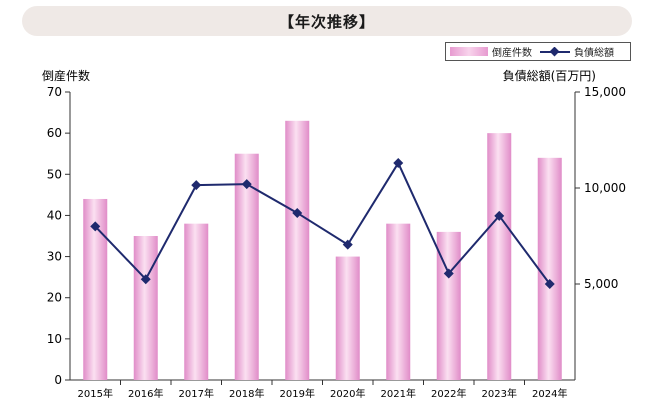 The height and width of the screenshot is (410, 650). Describe the element at coordinates (601, 284) in the screenshot. I see `y2-tick-label: 5,000` at that location.